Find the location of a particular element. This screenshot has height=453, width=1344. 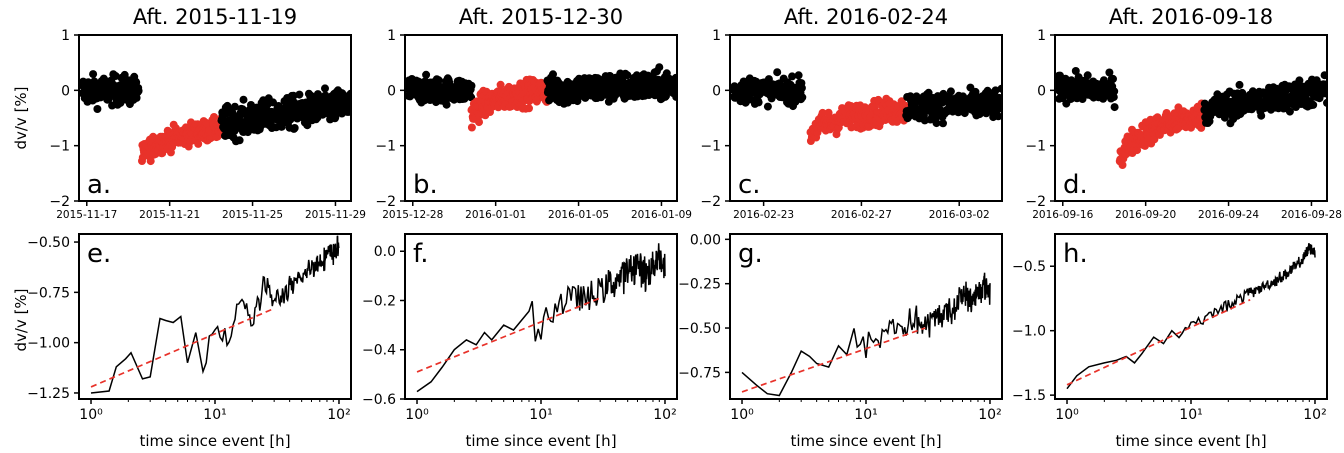

x-tick-label: 2016-09-24 is located at coordinates (1228, 215).